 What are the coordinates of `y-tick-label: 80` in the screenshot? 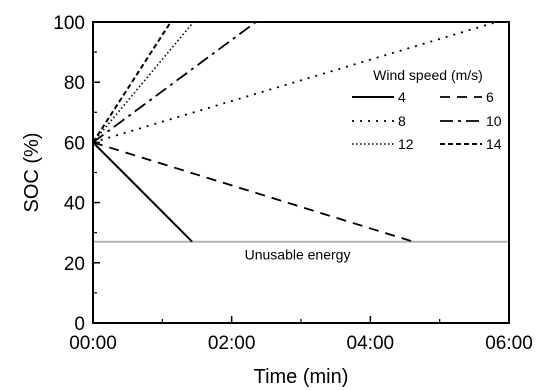 It's located at (74, 83).